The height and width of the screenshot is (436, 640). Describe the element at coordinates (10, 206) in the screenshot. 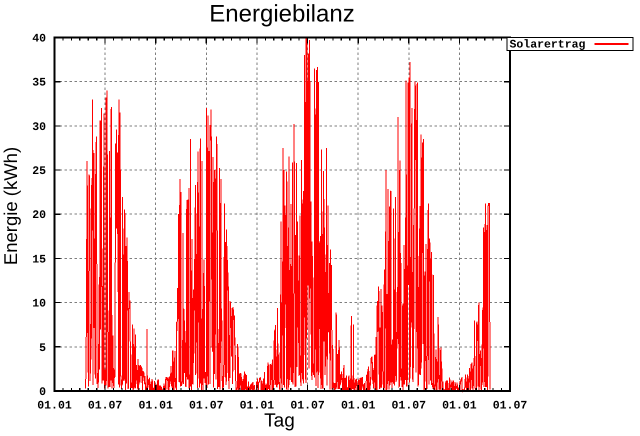

I see `svg-text: Energie (kWh)` at that location.